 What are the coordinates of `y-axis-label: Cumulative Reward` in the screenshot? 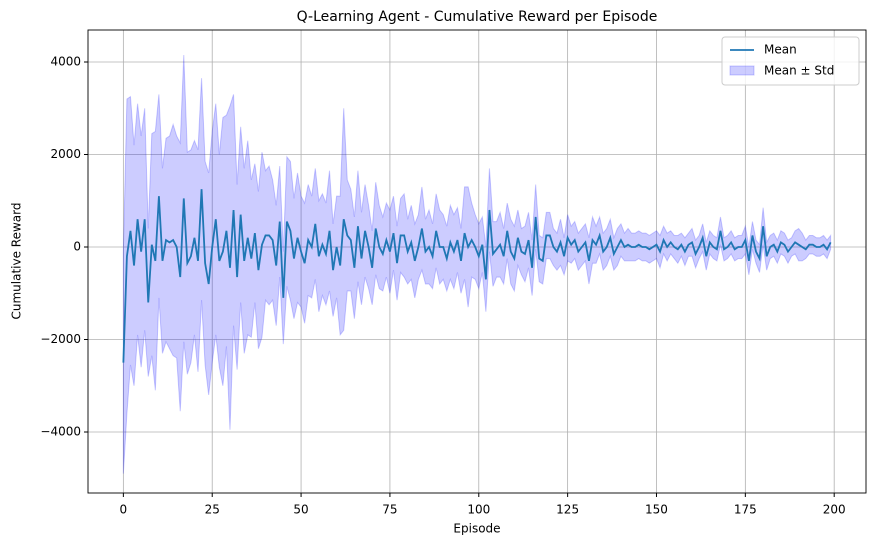 It's located at (17, 261).